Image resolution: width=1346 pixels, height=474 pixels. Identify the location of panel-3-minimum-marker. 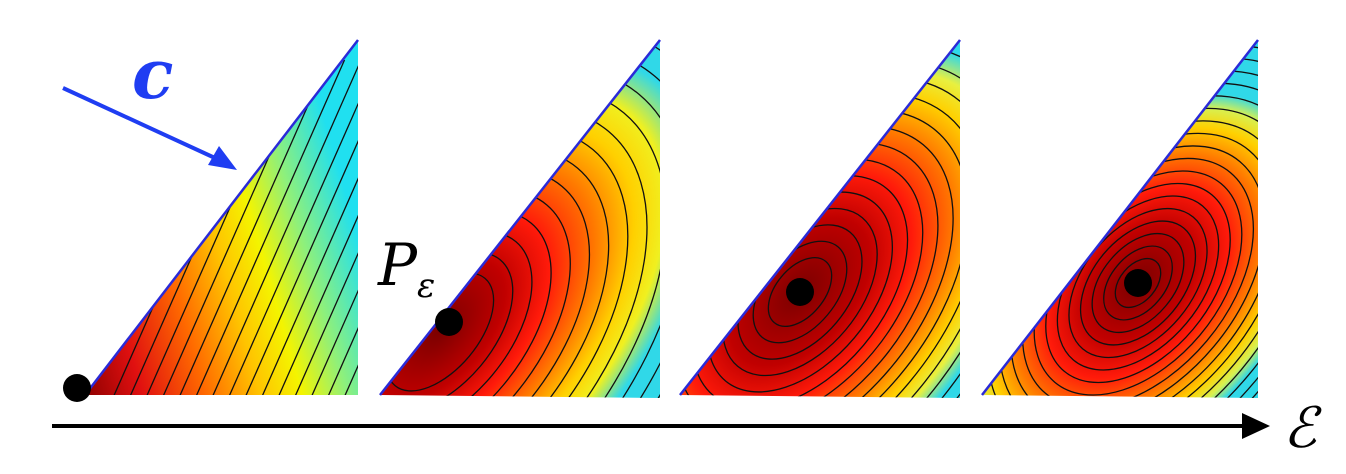
(800, 292).